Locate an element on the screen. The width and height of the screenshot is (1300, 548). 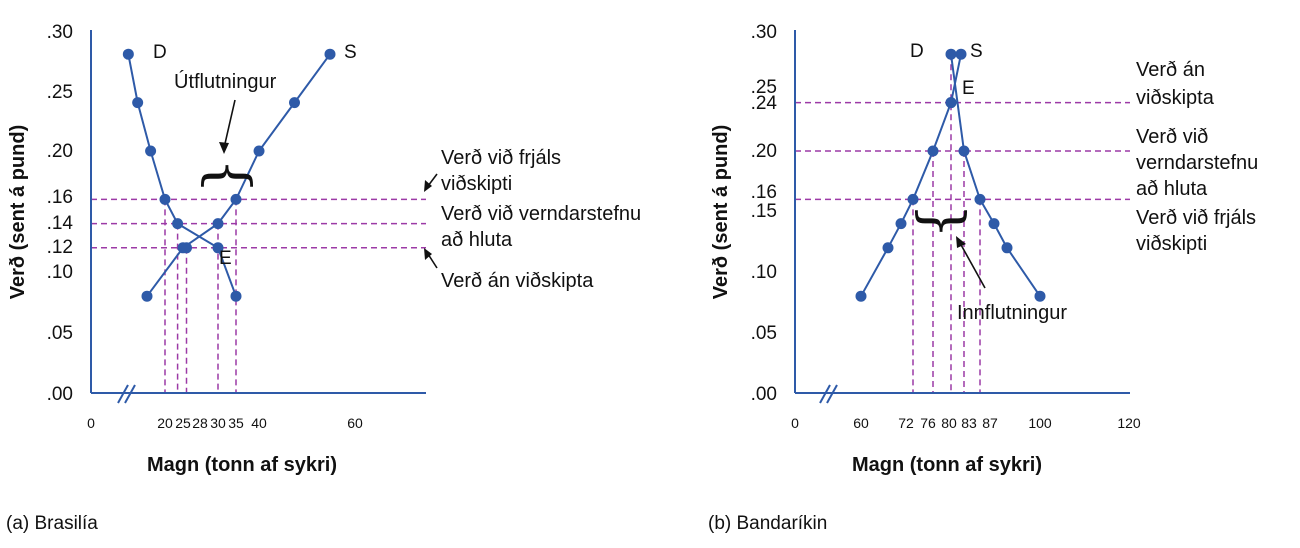
panel-b-import-brace: { is located at coordinates (939, 221).